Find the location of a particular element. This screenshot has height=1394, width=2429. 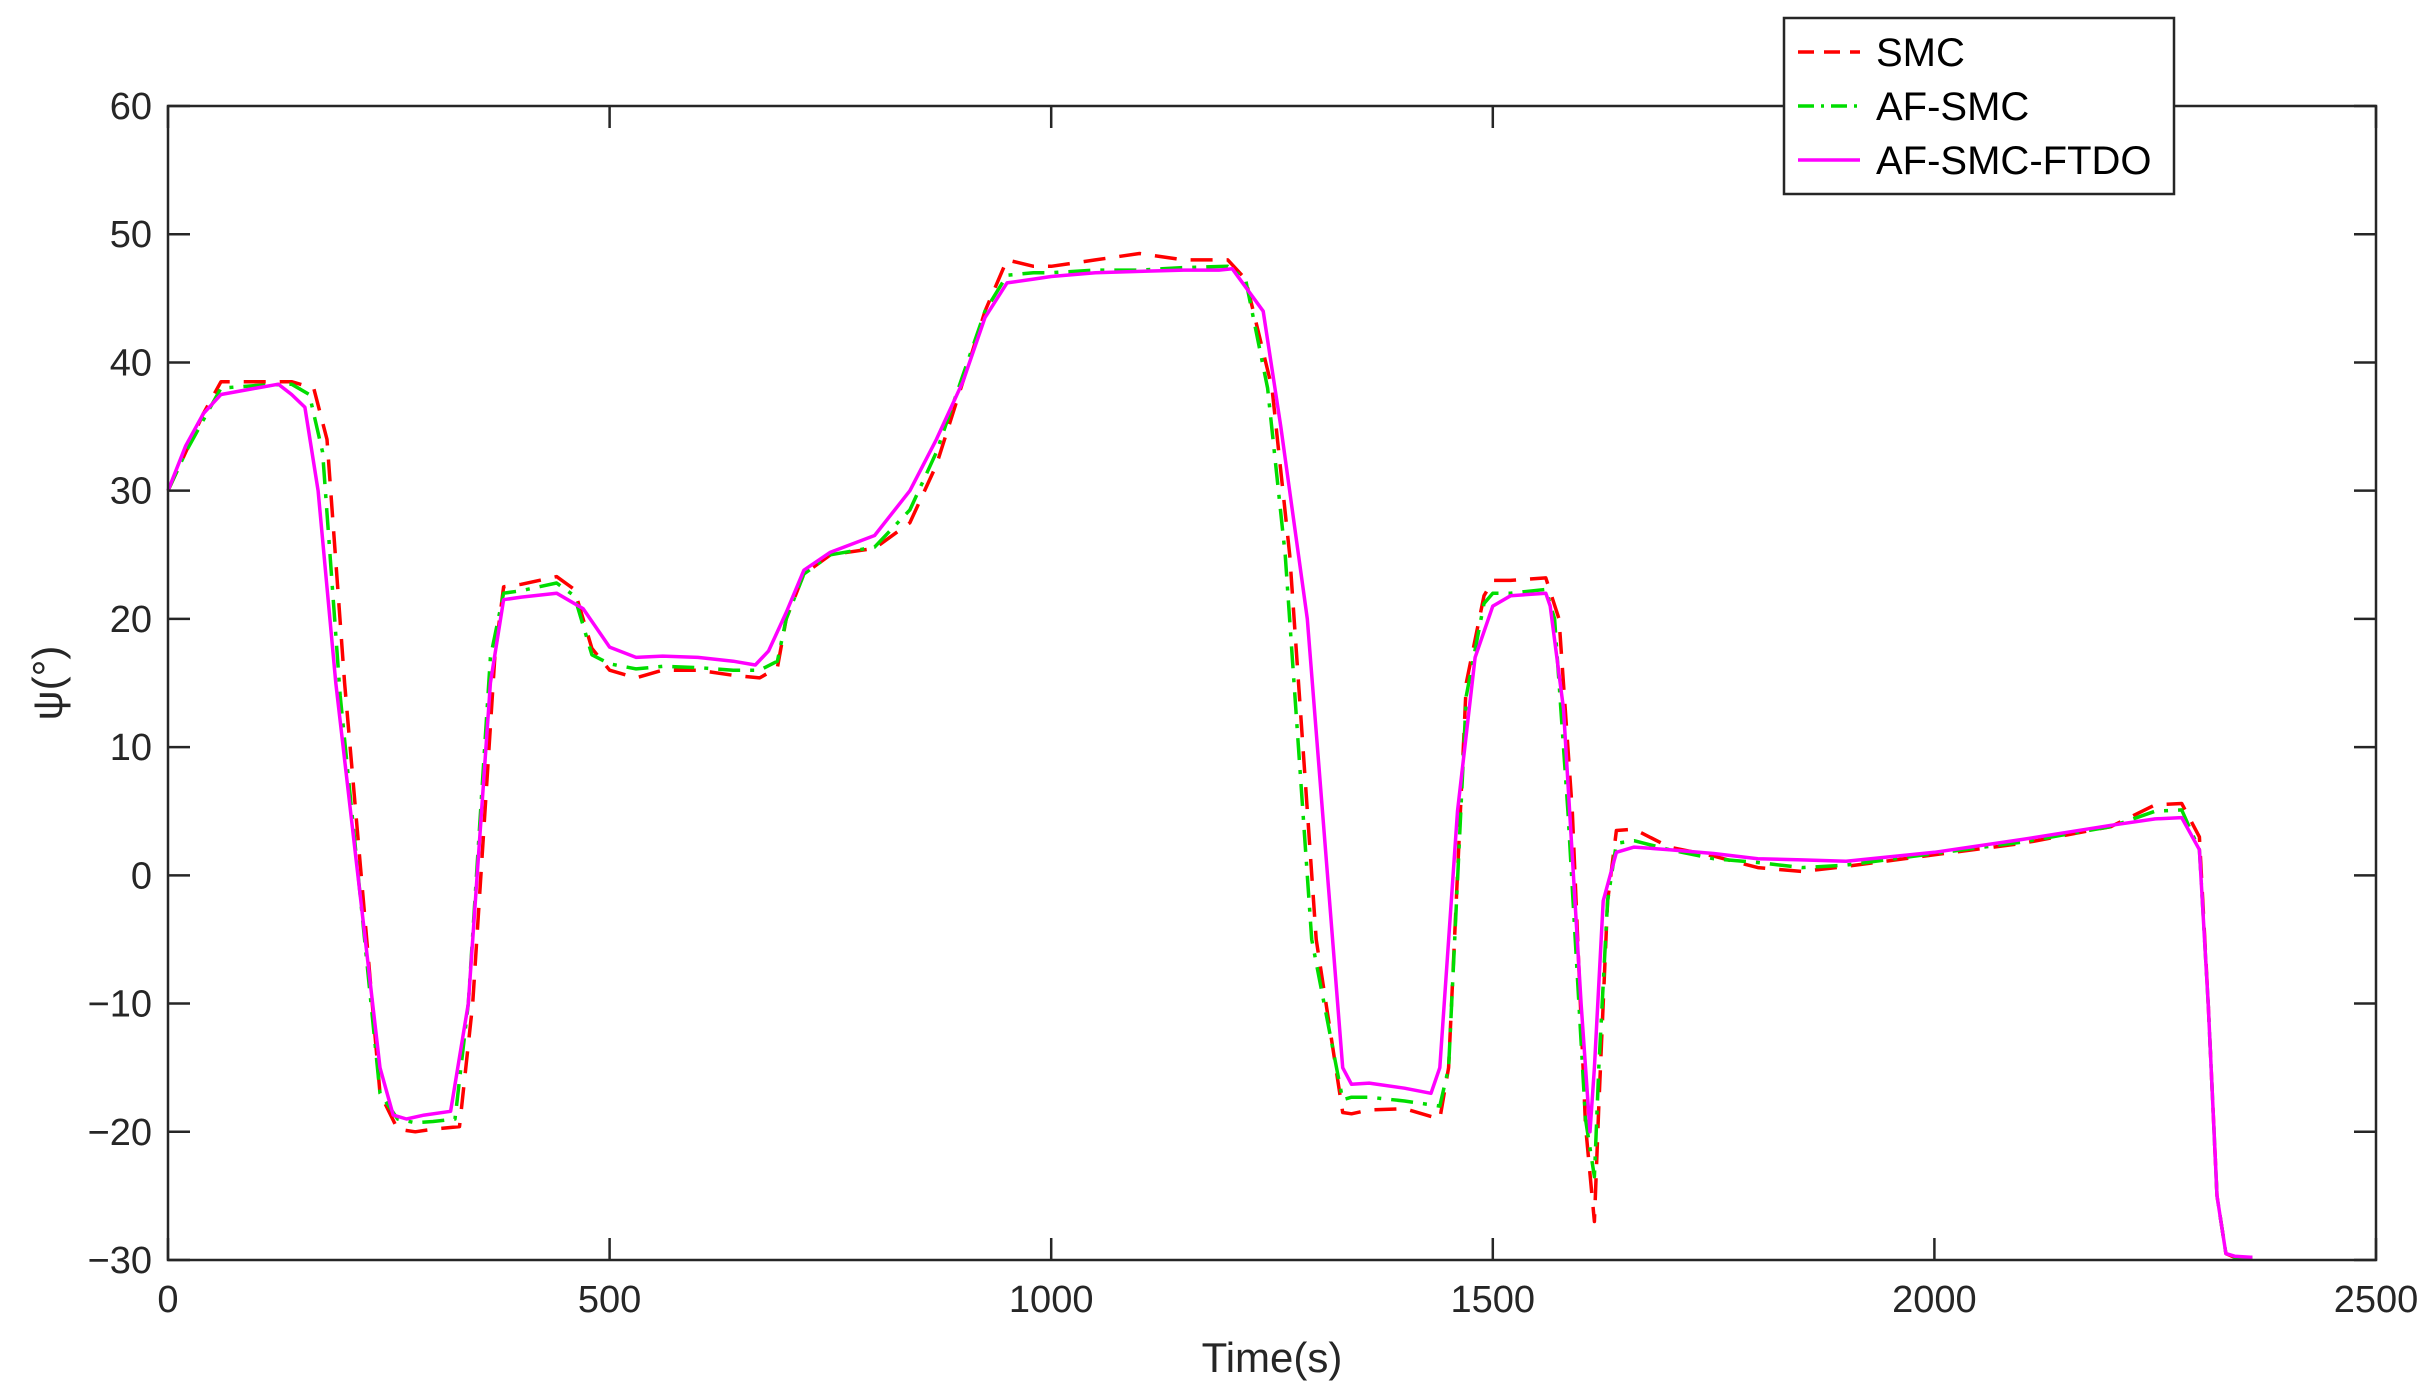

y-tick-label: 10 is located at coordinates (131, 748).